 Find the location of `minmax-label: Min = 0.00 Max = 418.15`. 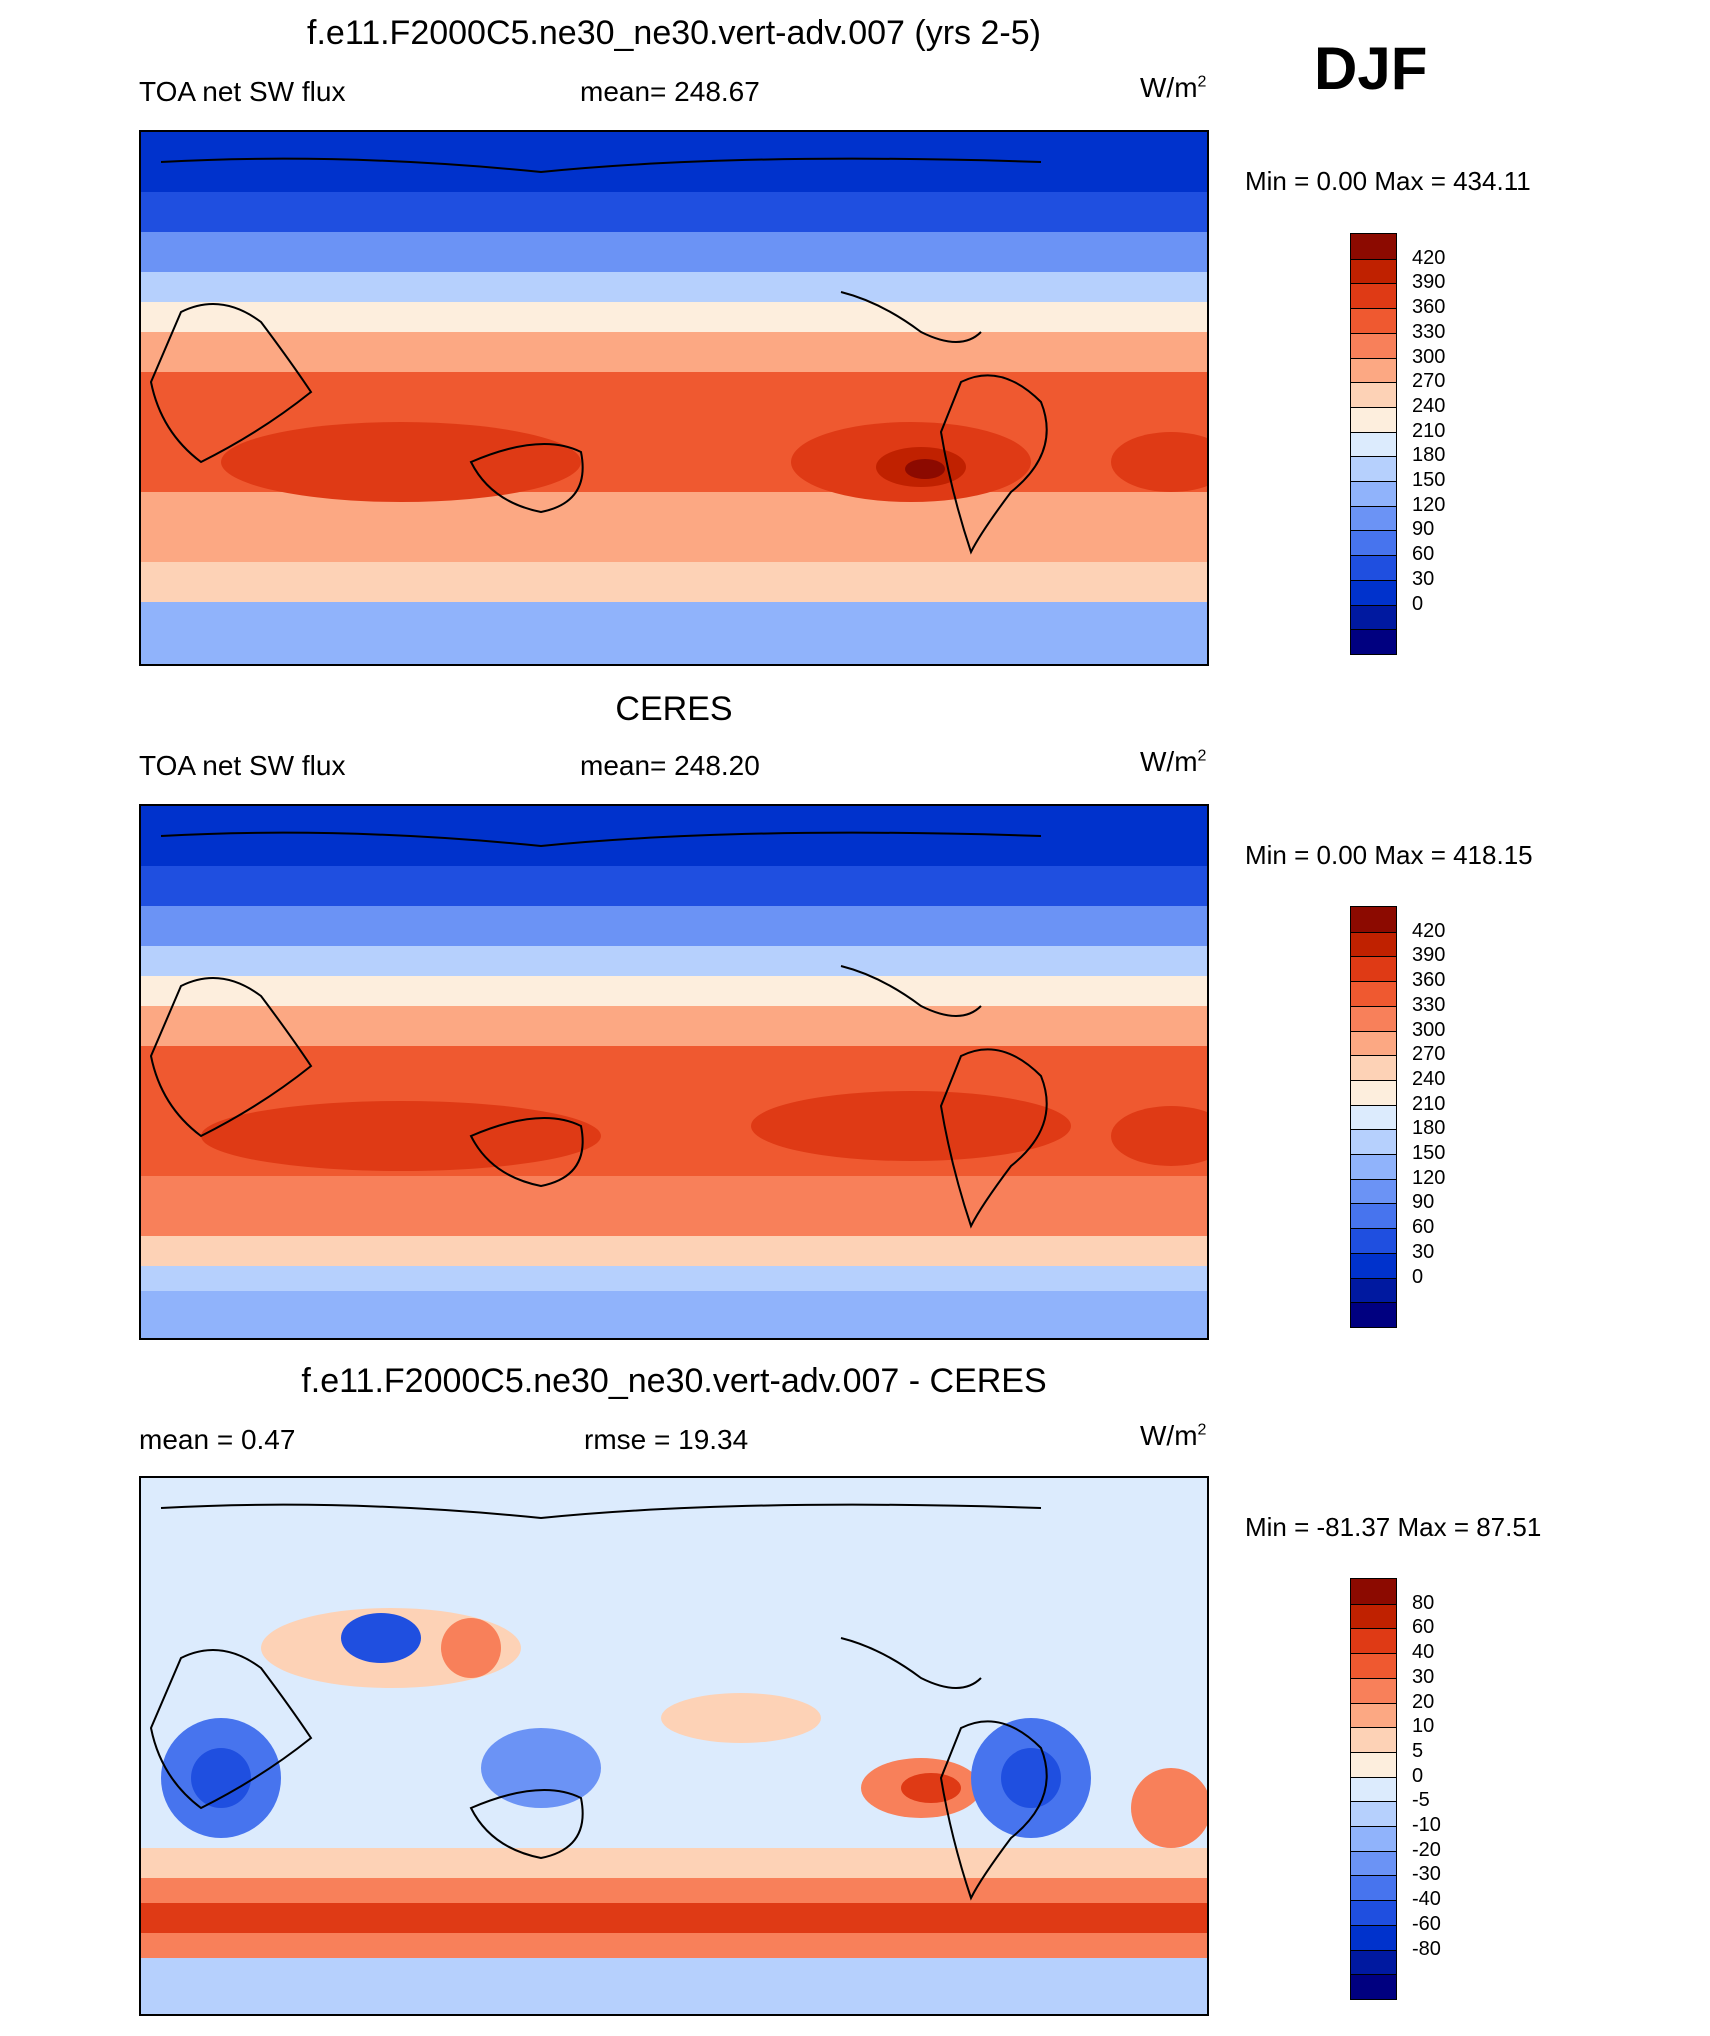

minmax-label: Min = 0.00 Max = 418.15 is located at coordinates (1389, 855).